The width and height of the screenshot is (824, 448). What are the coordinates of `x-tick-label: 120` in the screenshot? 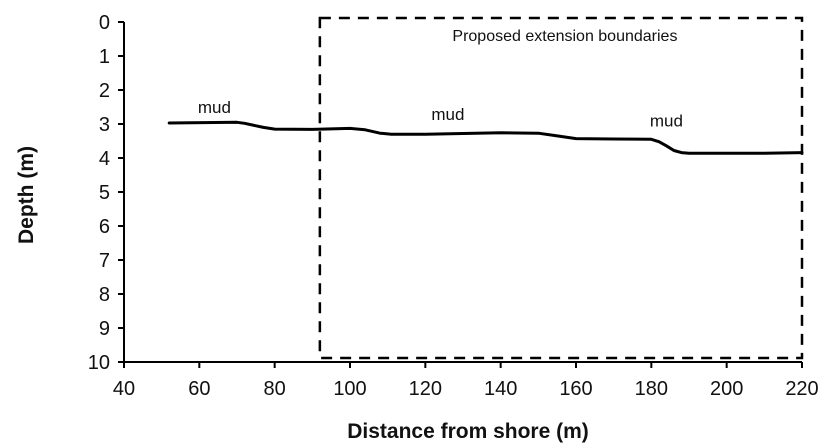 It's located at (425, 389).